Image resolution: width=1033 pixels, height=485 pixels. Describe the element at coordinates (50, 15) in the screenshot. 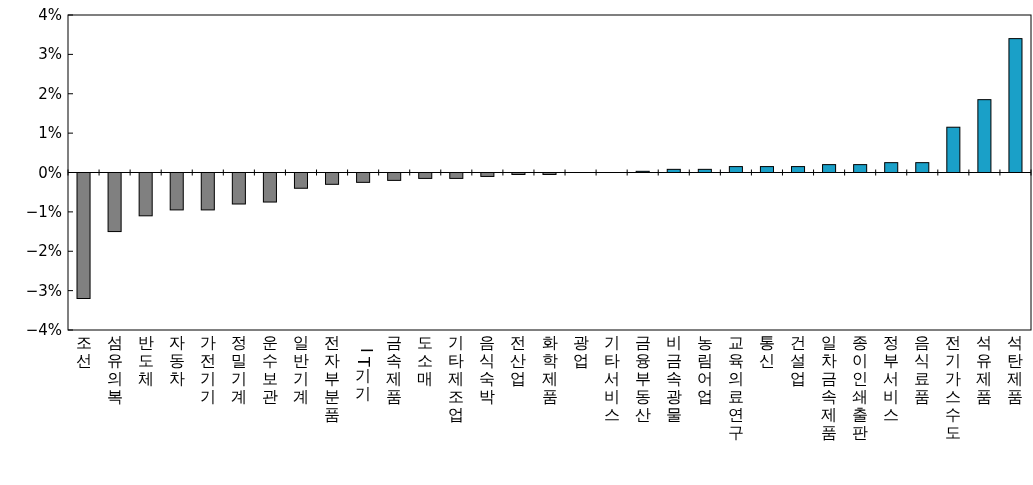

I see `y-tick-label: 4%` at that location.